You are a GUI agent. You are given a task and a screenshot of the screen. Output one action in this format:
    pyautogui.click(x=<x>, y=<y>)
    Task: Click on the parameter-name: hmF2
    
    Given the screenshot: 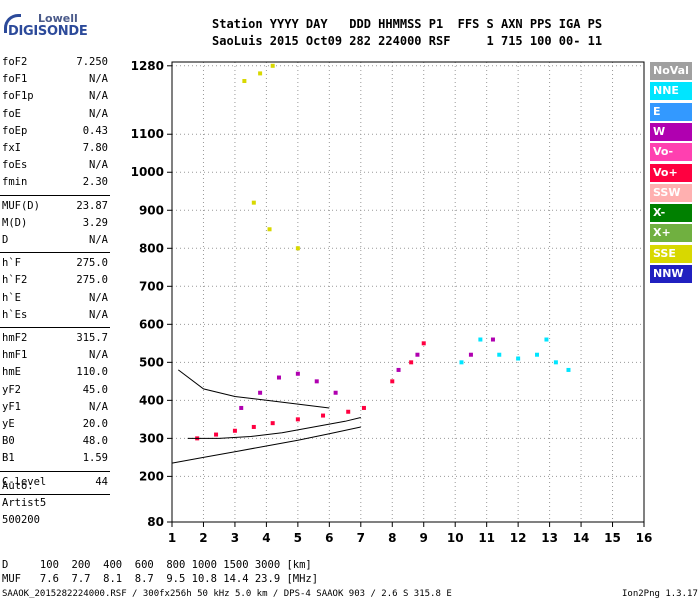 What is the action you would take?
    pyautogui.click(x=15, y=338)
    